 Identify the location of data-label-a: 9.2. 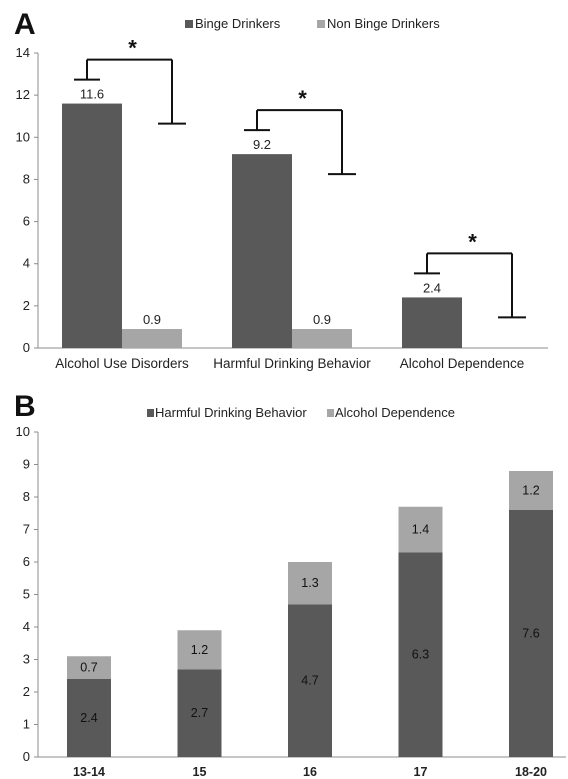
(262, 144).